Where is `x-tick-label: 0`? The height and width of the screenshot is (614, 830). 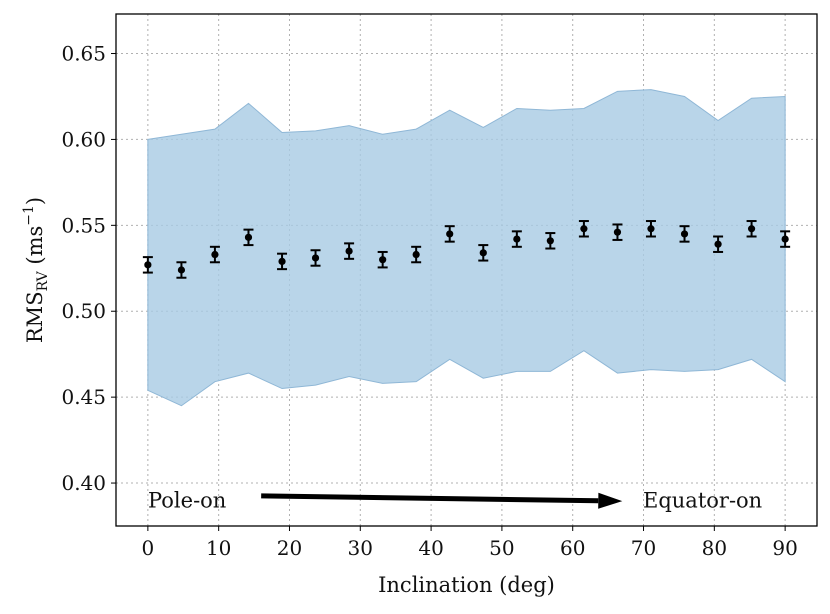 x-tick-label: 0 is located at coordinates (147, 548).